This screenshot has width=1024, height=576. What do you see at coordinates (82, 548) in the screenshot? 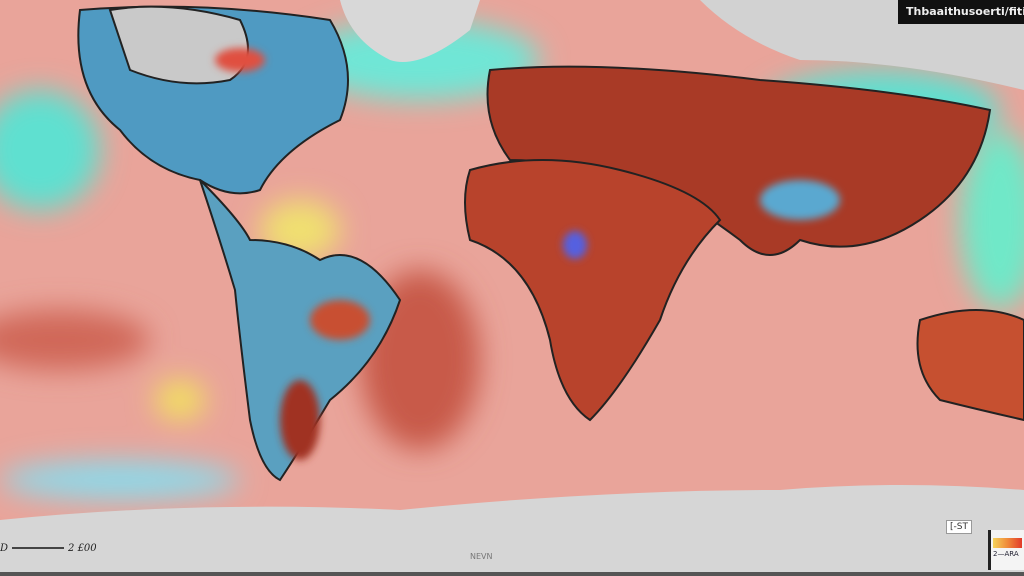
I see `scale-right-label: 2 £00` at bounding box center [82, 548].